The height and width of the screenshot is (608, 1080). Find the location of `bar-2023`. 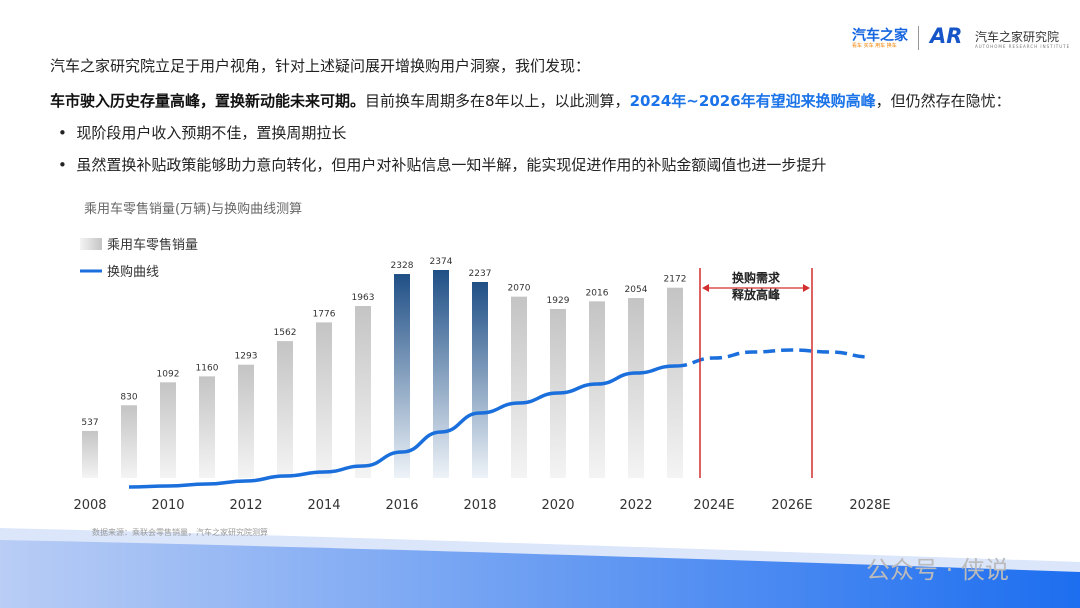

bar-2023 is located at coordinates (675, 382).